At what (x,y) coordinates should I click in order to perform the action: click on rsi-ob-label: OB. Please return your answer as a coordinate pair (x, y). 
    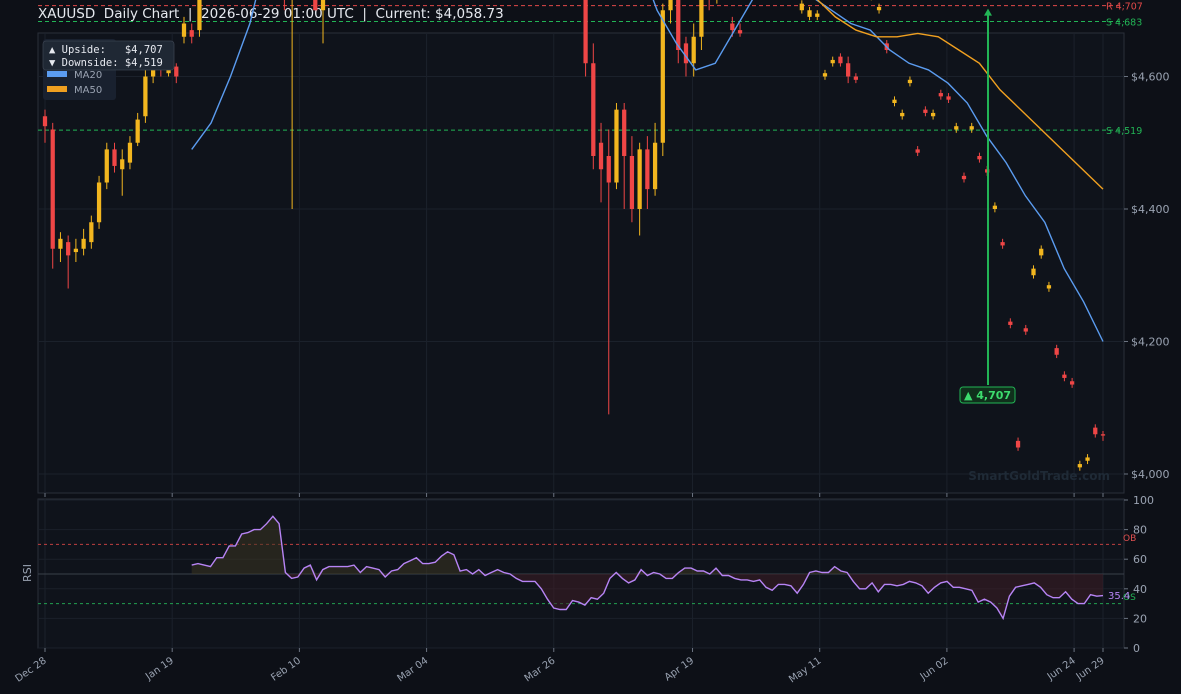
    Looking at the image, I should click on (1129, 539).